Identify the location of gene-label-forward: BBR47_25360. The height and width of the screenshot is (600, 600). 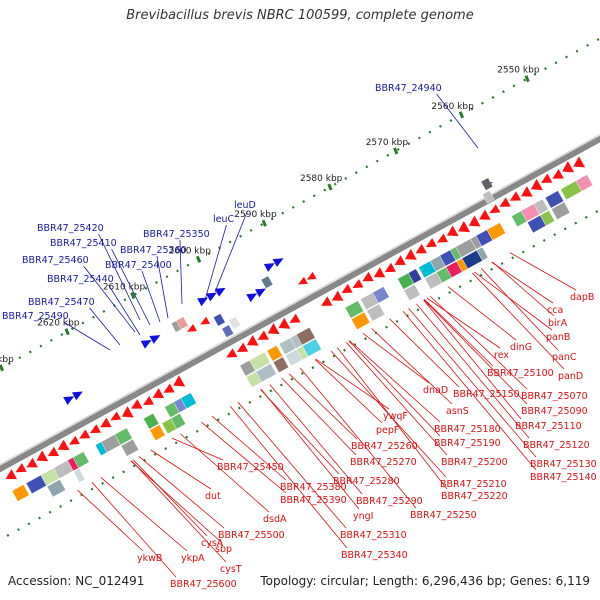
(153, 250).